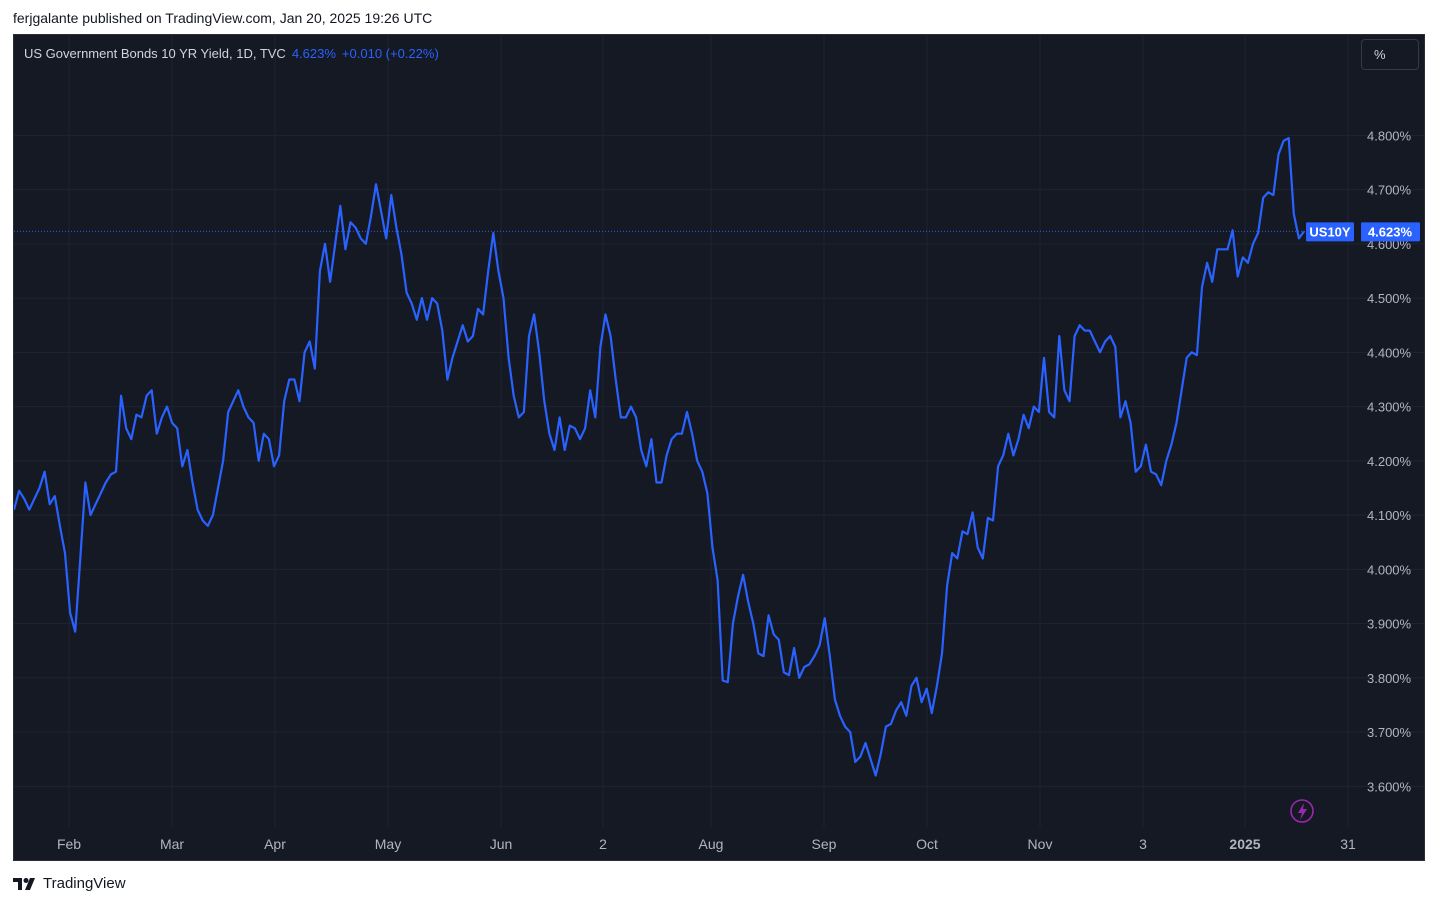 This screenshot has width=1439, height=906. I want to click on lightning-icon-ring, so click(1302, 811).